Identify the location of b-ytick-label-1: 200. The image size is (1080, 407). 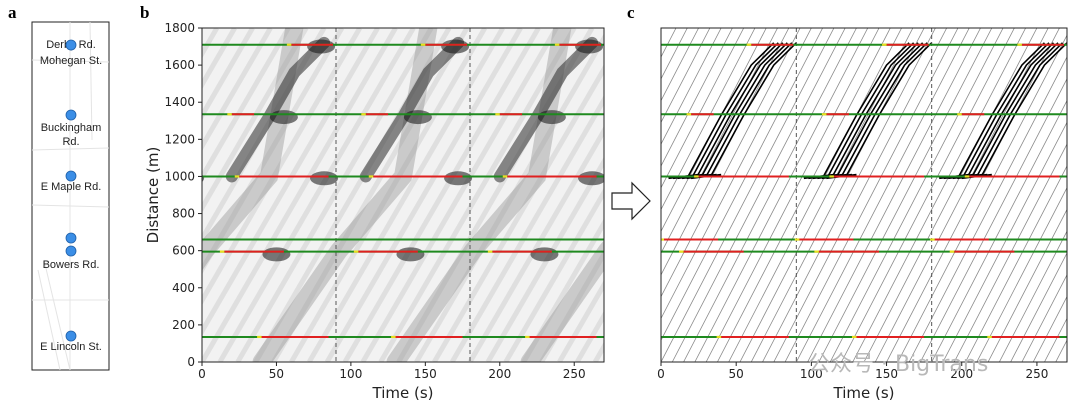
(183, 325).